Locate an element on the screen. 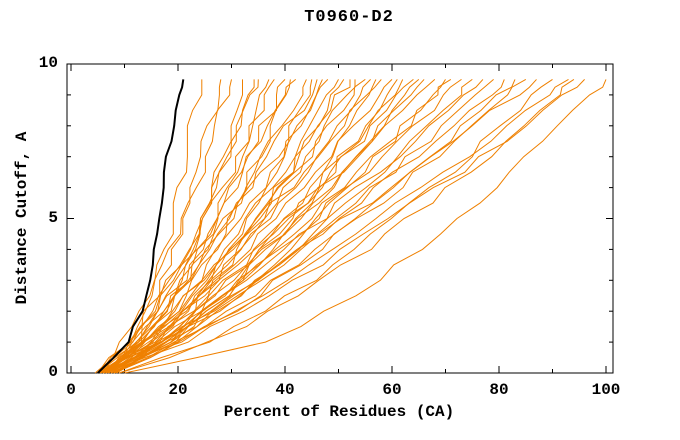 The image size is (680, 440). chart-title: T0960-D2 is located at coordinates (349, 17).